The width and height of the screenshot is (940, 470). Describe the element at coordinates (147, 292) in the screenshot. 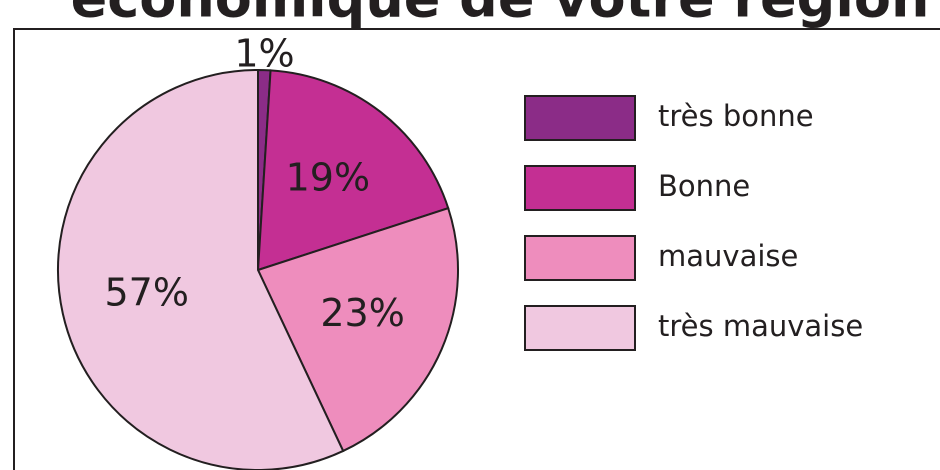

I see `data-label: 57%` at that location.